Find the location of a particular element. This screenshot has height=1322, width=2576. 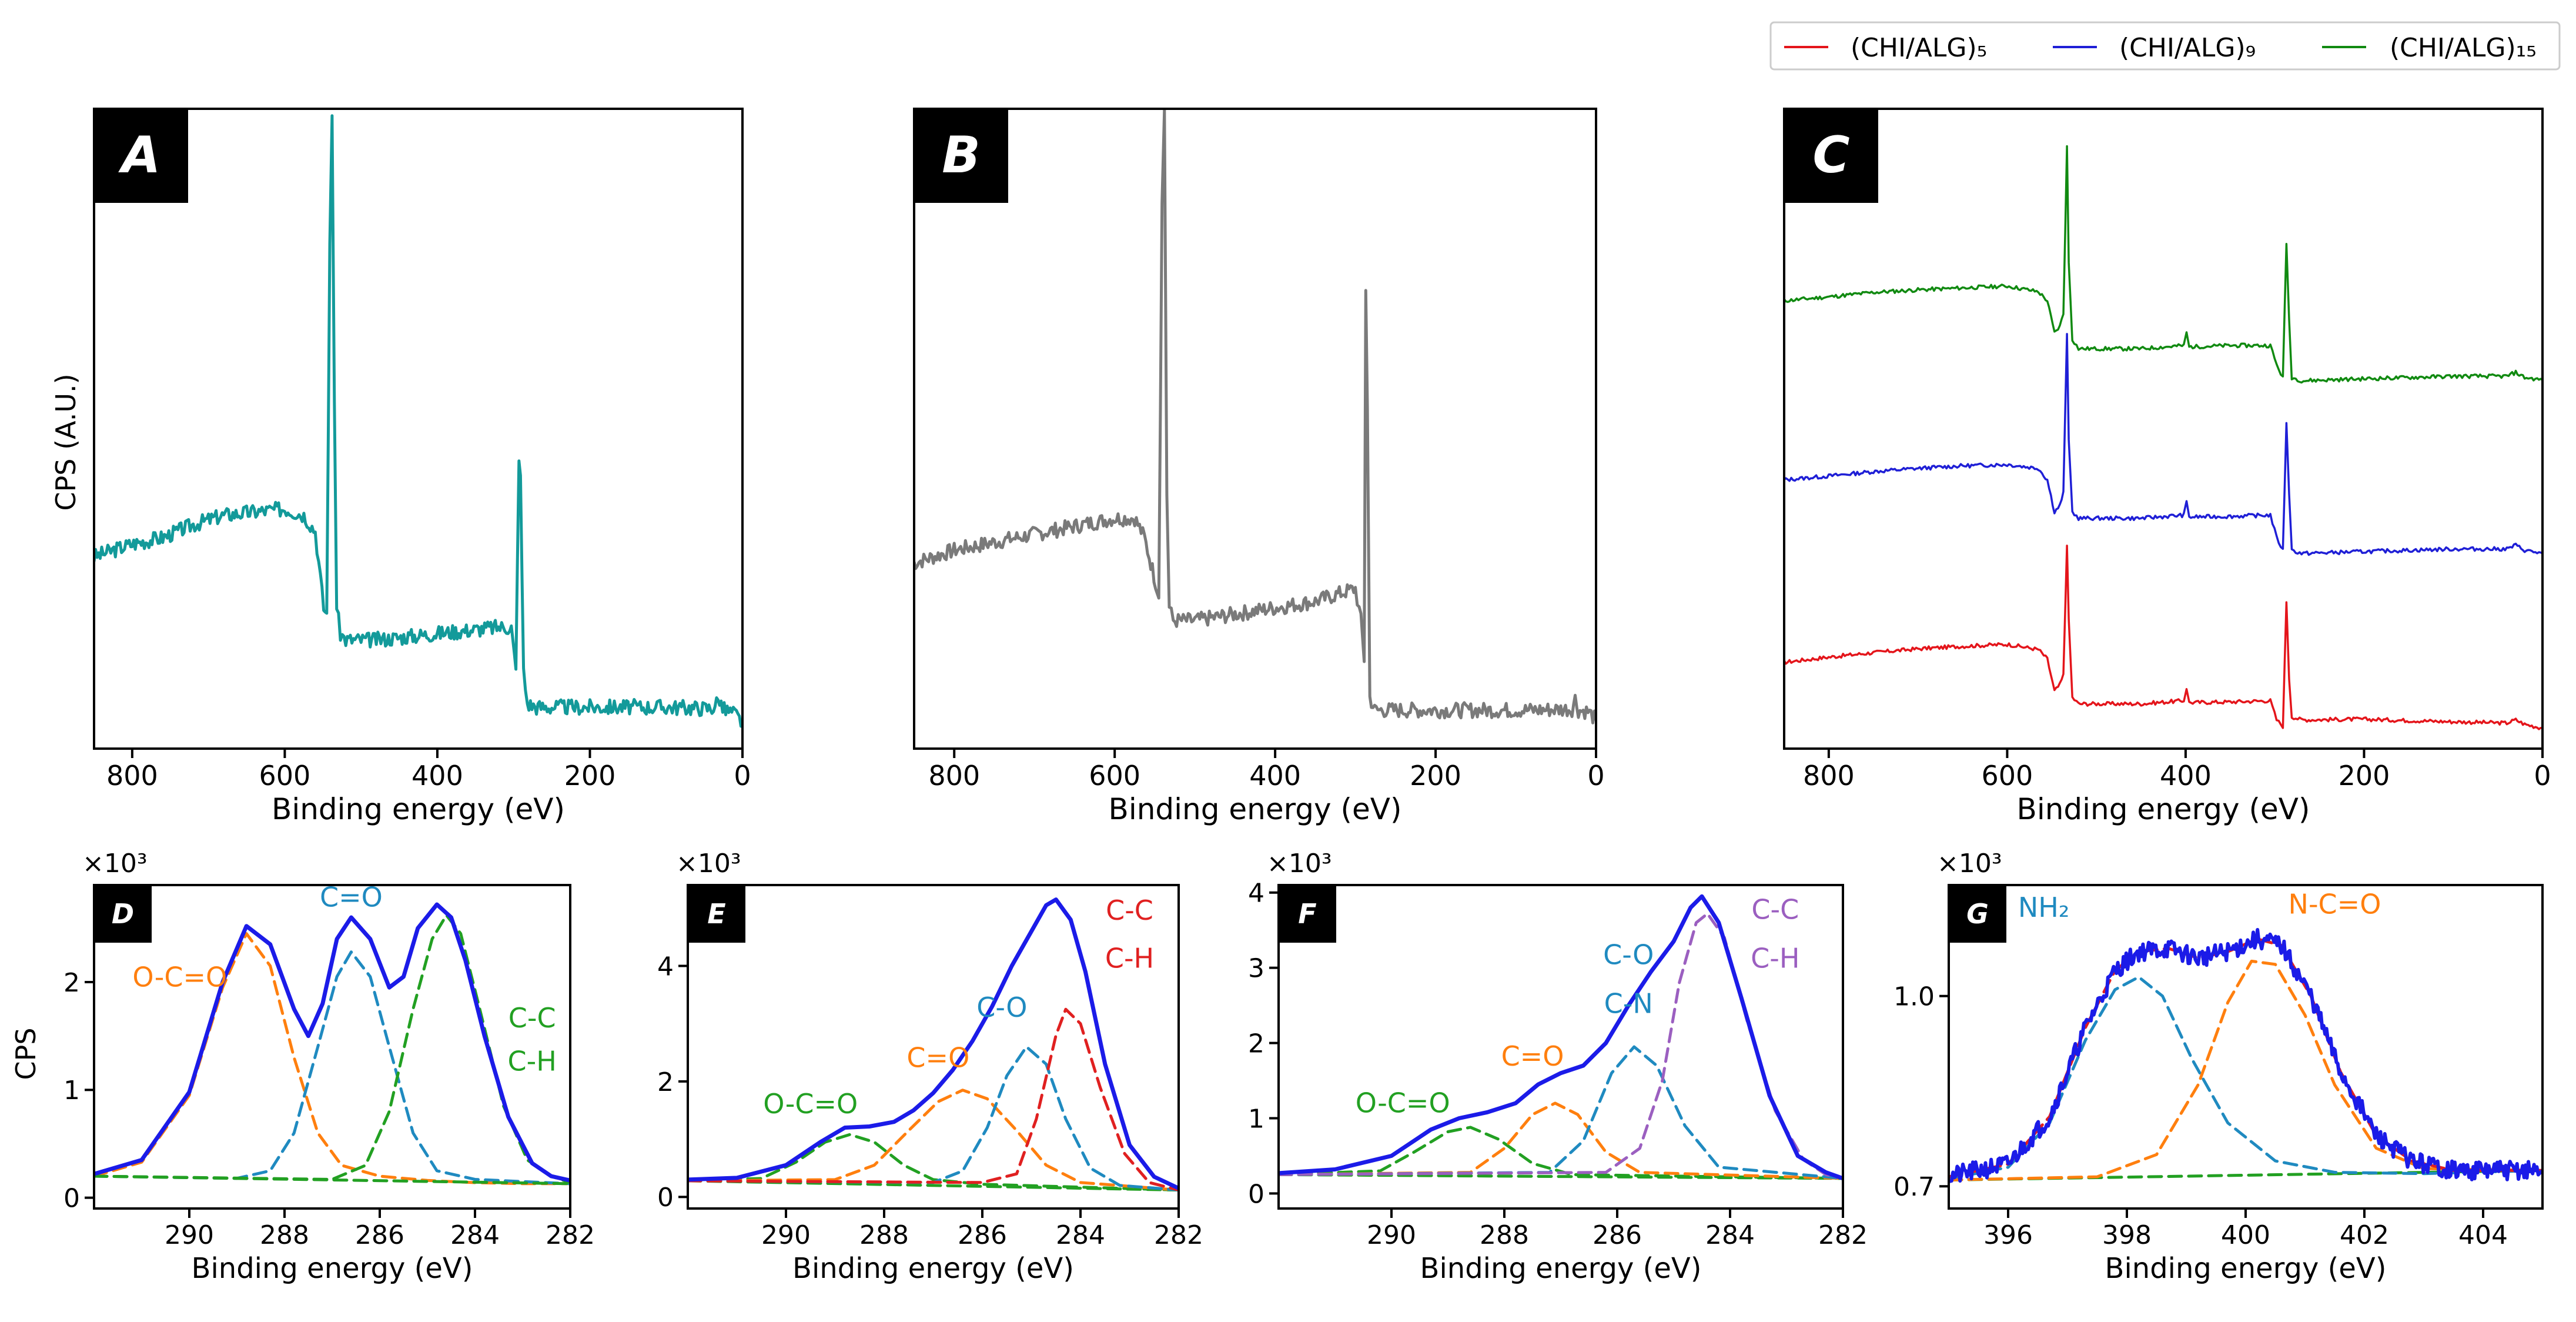

panel-badge-label: C is located at coordinates (1830, 155).